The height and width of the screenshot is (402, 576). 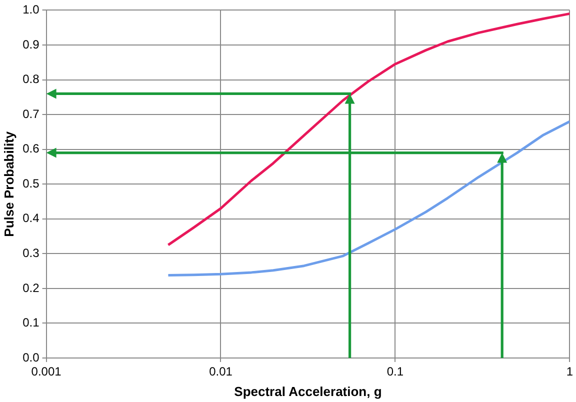 What do you see at coordinates (31, 113) in the screenshot?
I see `y-tick-label: 0.7` at bounding box center [31, 113].